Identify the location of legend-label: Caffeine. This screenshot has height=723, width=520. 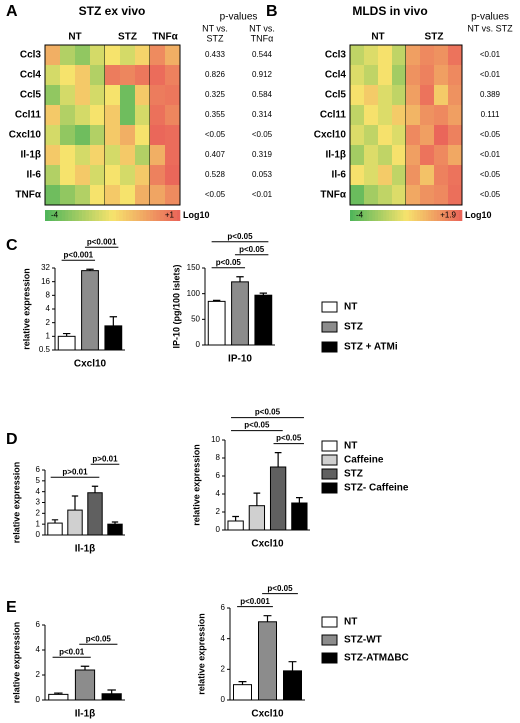
(364, 460).